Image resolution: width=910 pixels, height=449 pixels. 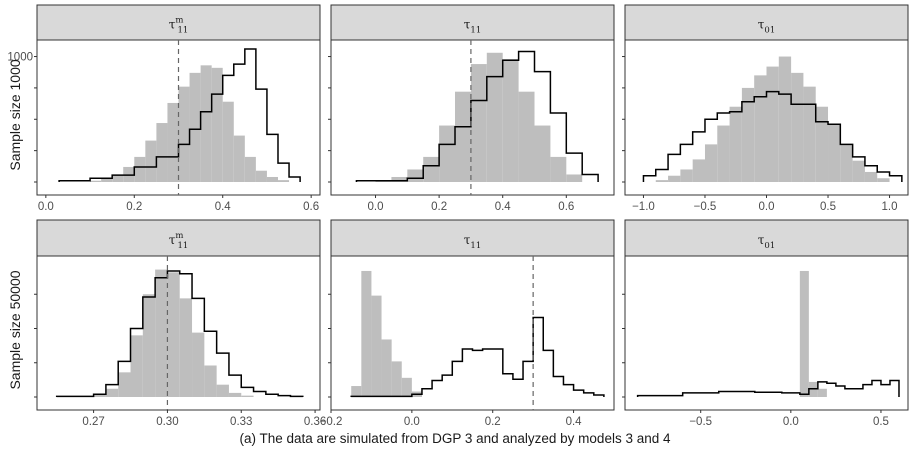 I want to click on panel-6: τ01 −0.5 0.0 0.5, so click(x=765, y=323).